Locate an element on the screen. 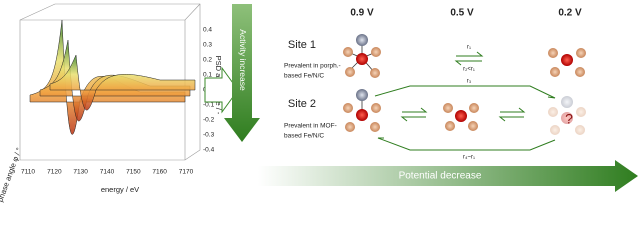 This screenshot has height=240, width=640. molecule-ghost is located at coordinates (567, 115).